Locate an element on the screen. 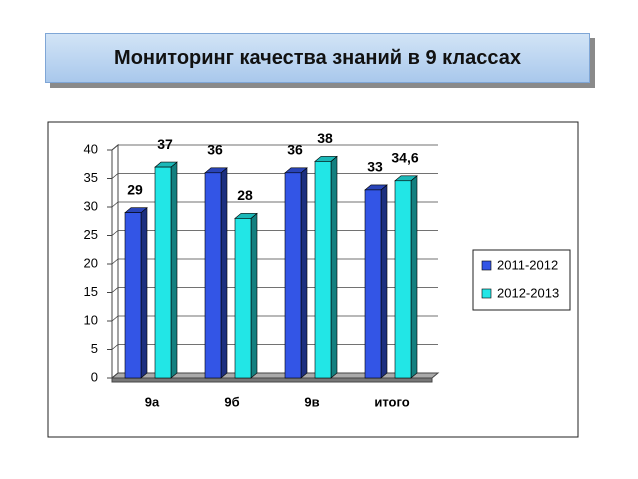 The width and height of the screenshot is (638, 479). value-label: 34,6 is located at coordinates (404, 157).